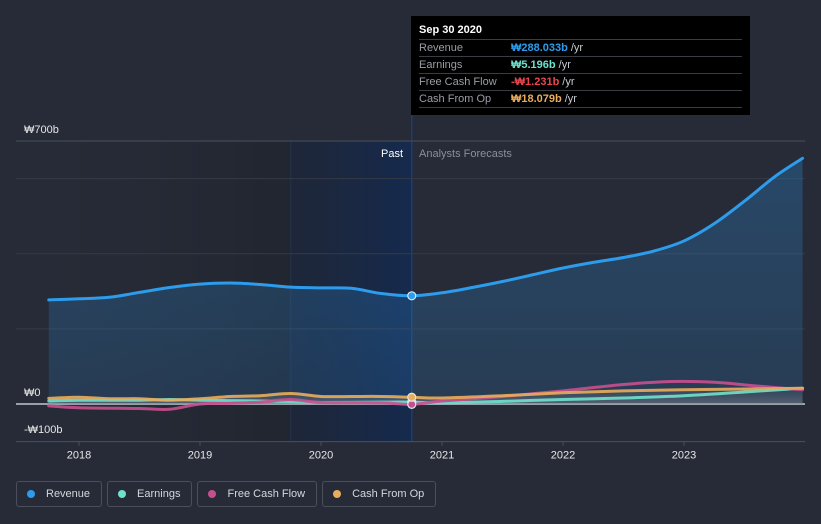 The height and width of the screenshot is (524, 821). Describe the element at coordinates (31, 494) in the screenshot. I see `revenue-dot-icon` at that location.